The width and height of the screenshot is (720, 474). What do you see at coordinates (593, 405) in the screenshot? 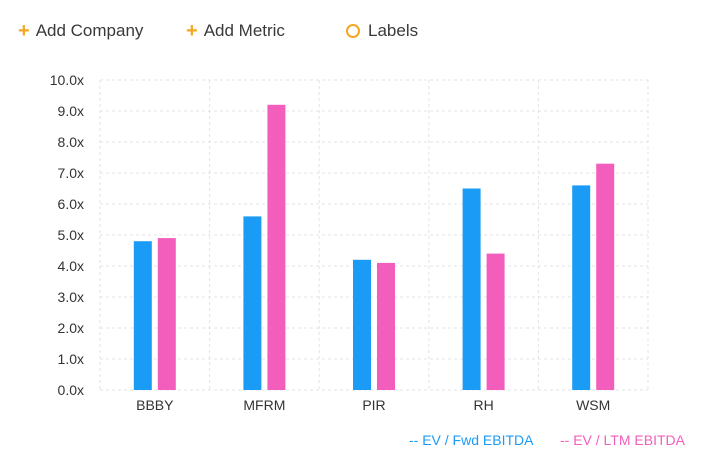
I see `x-tick-label: WSM` at bounding box center [593, 405].